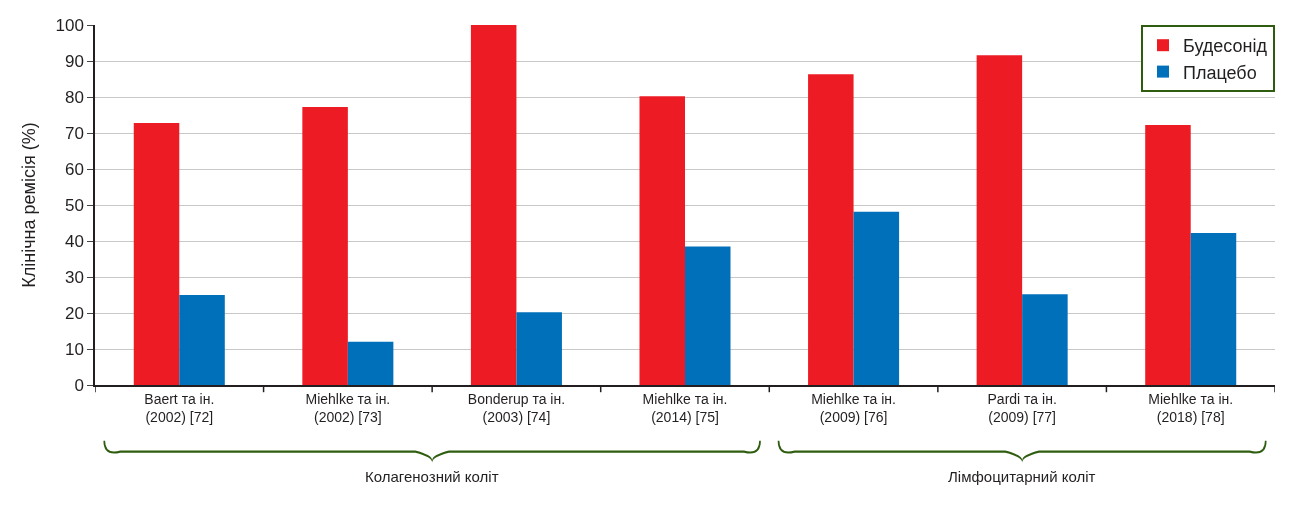 The image size is (1290, 510). I want to click on x-tick-label: Pardi та ін. (2009) [77], so click(1022, 407).